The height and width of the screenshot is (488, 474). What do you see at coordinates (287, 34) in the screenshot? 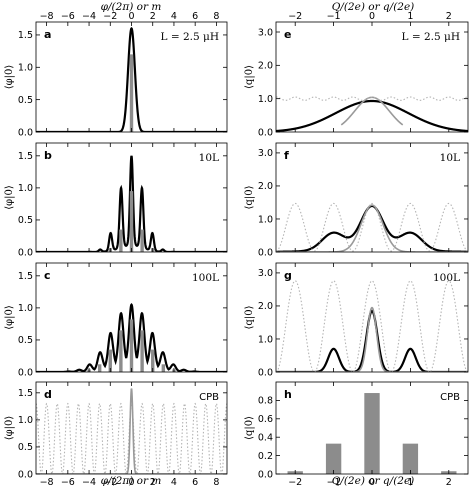
I see `panel-letter-e: e` at bounding box center [287, 34].